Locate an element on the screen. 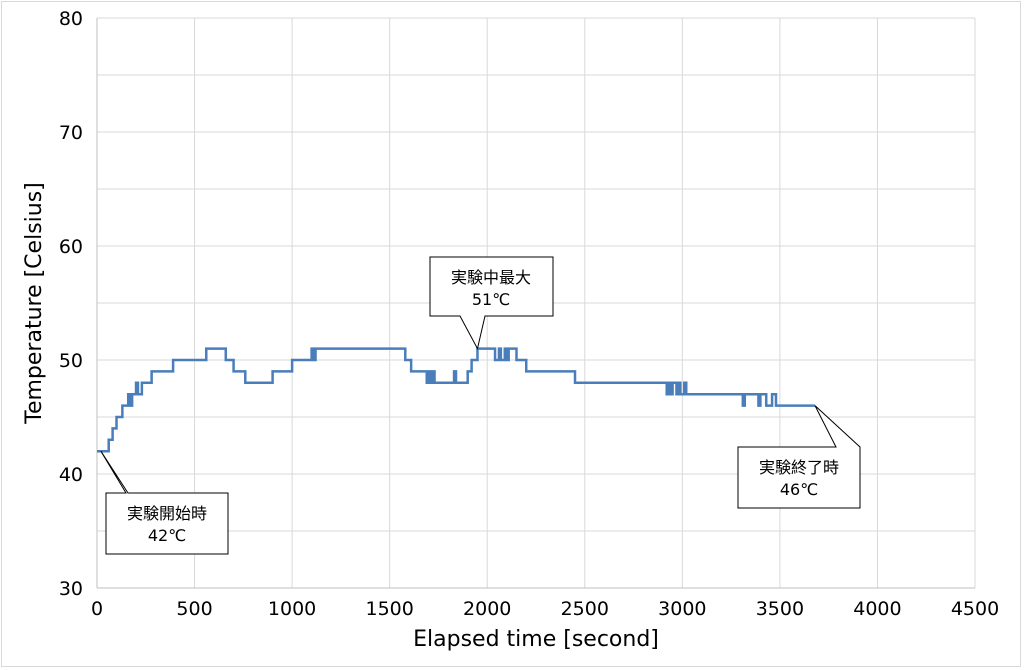 The image size is (1024, 670). x-tick-label: 4500 is located at coordinates (975, 609).